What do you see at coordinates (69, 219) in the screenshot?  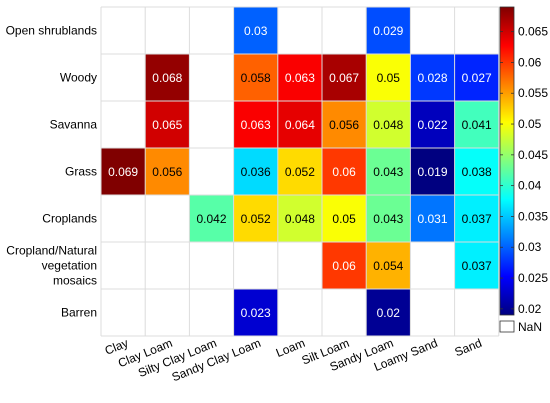 I see `y-tick-label: Croplands` at bounding box center [69, 219].